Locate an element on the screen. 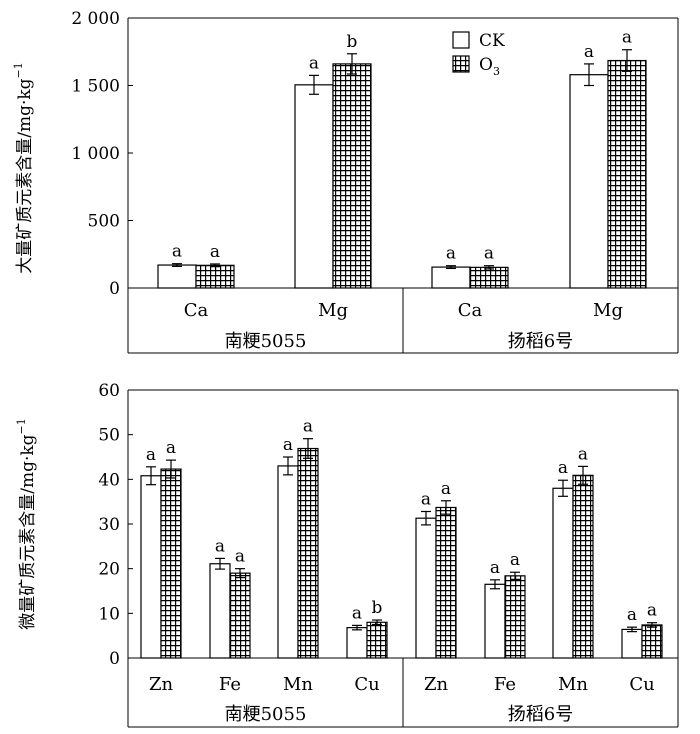  legend-label-ck: CK is located at coordinates (492, 41).